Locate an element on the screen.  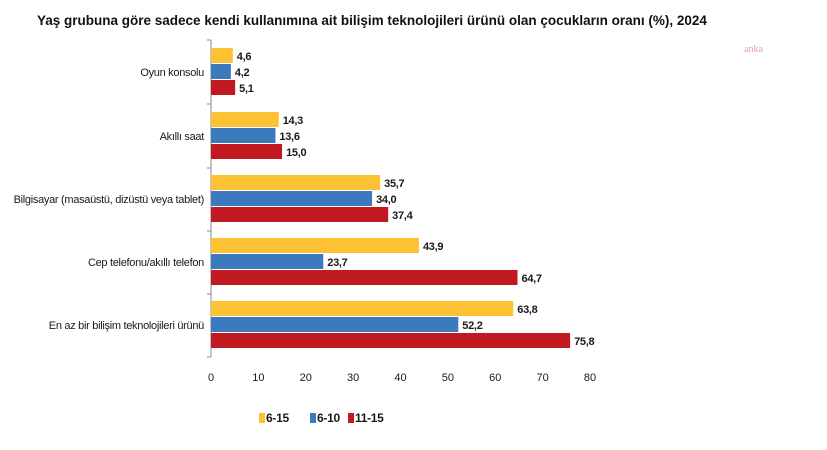
data-label: 37,4 is located at coordinates (402, 216).